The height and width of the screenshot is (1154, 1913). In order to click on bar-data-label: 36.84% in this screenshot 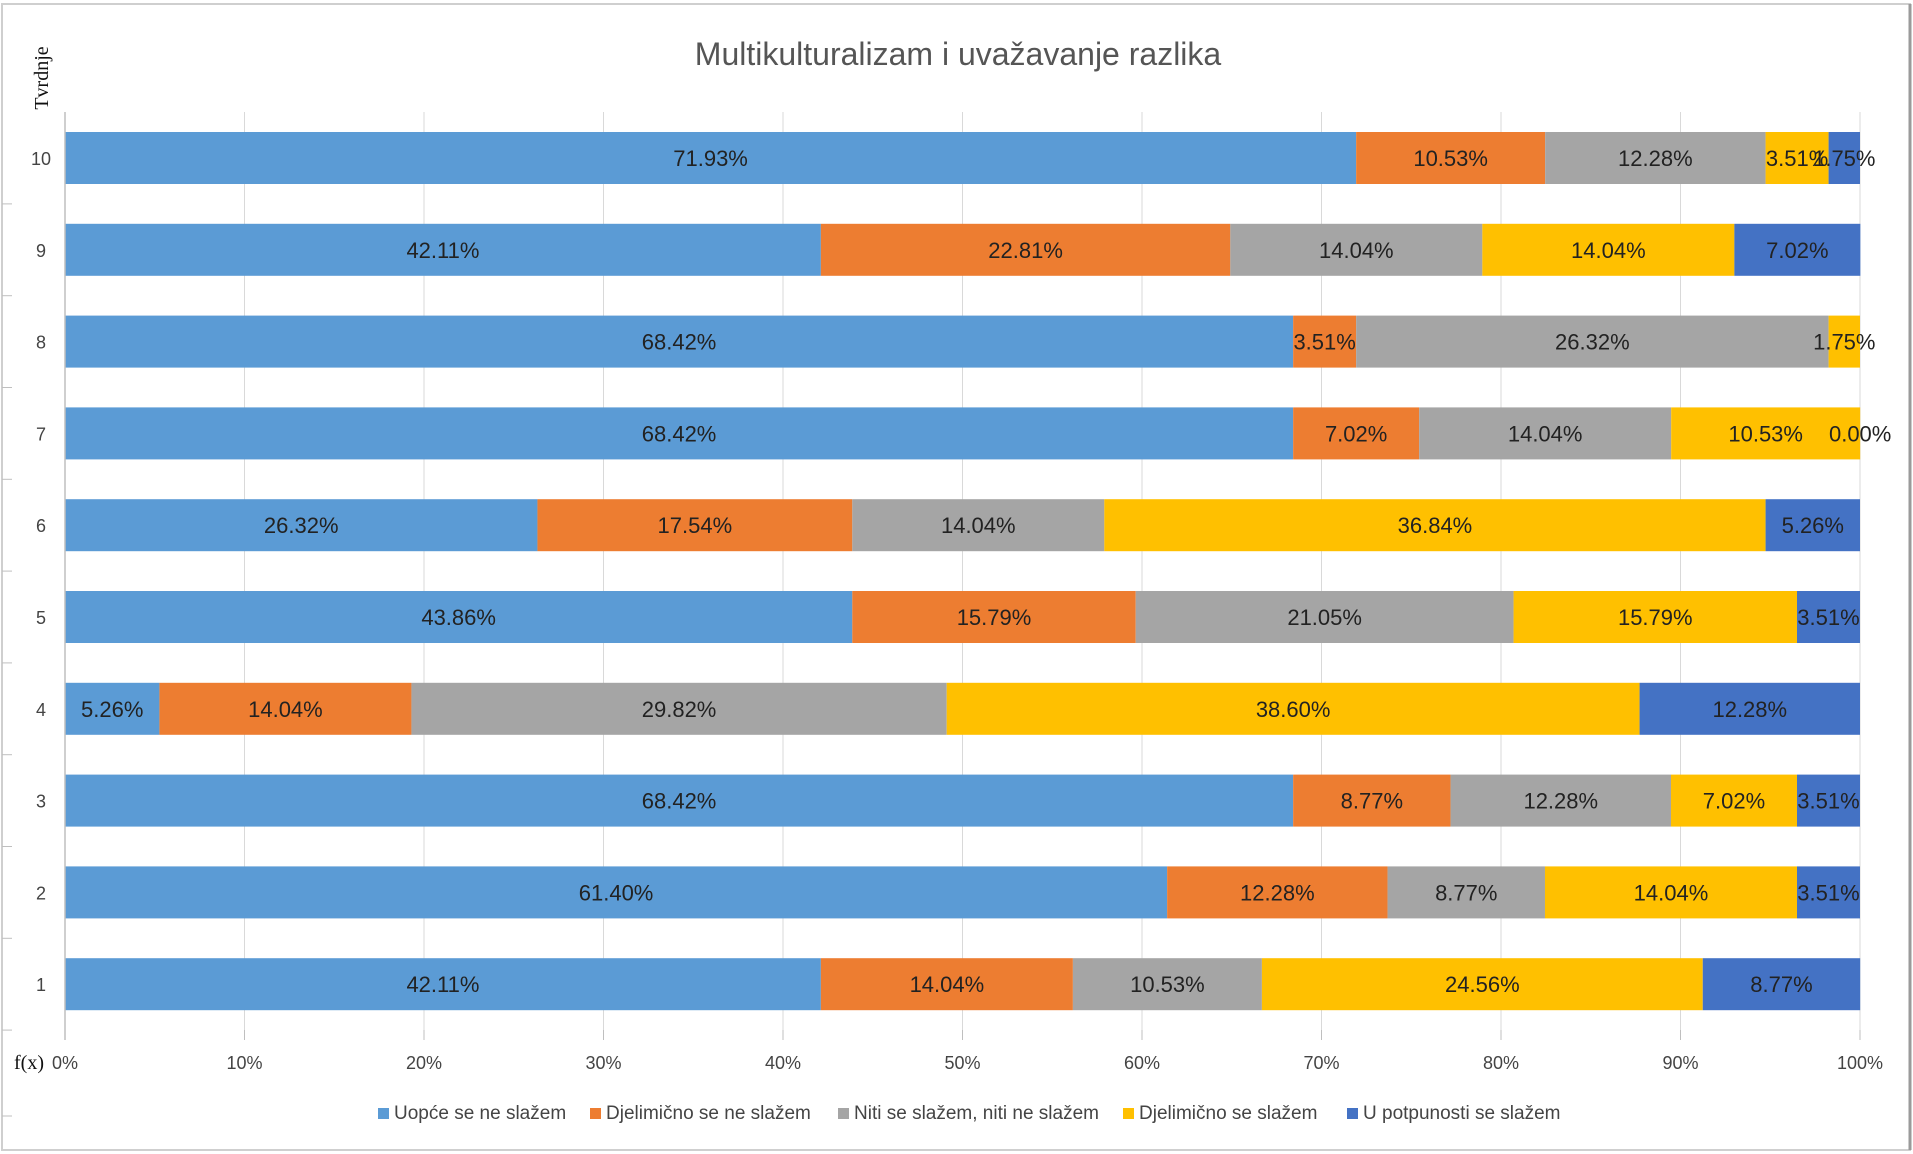, I will do `click(1435, 525)`.